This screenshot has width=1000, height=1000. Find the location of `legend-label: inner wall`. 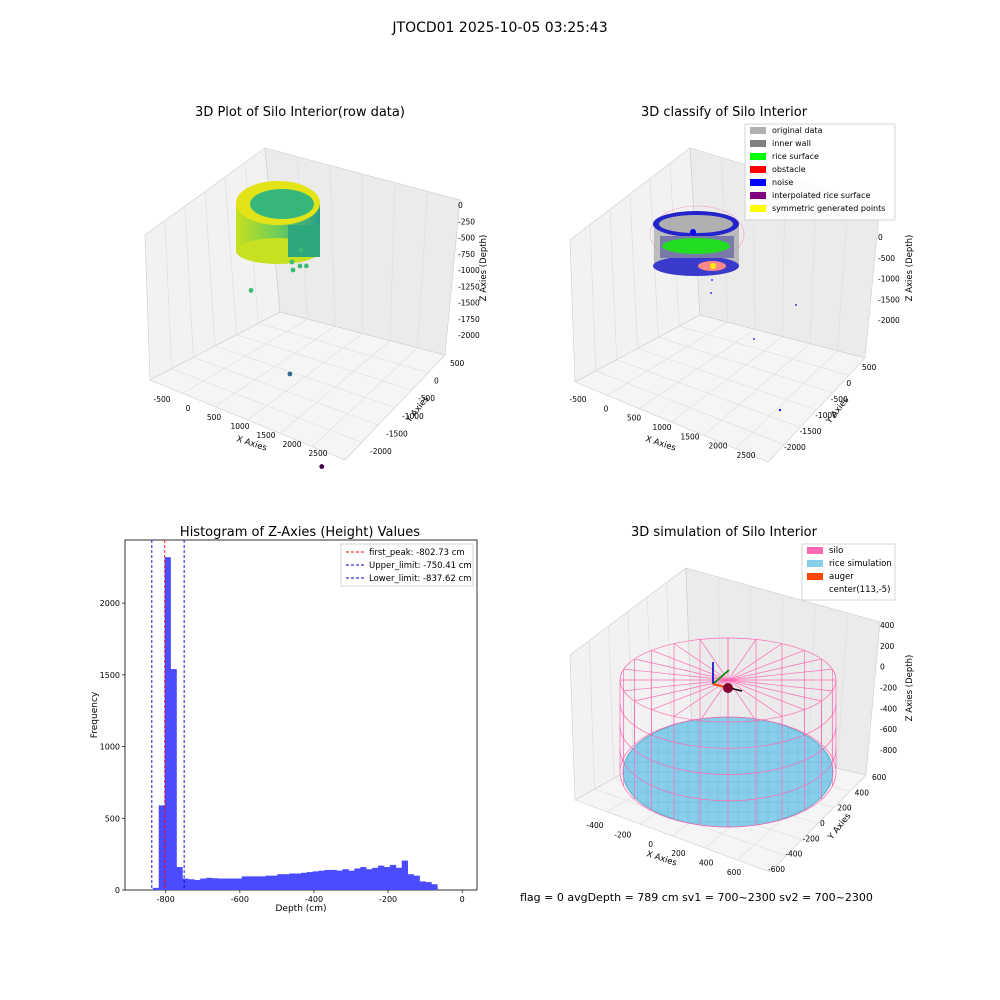

legend-label: inner wall is located at coordinates (791, 143).